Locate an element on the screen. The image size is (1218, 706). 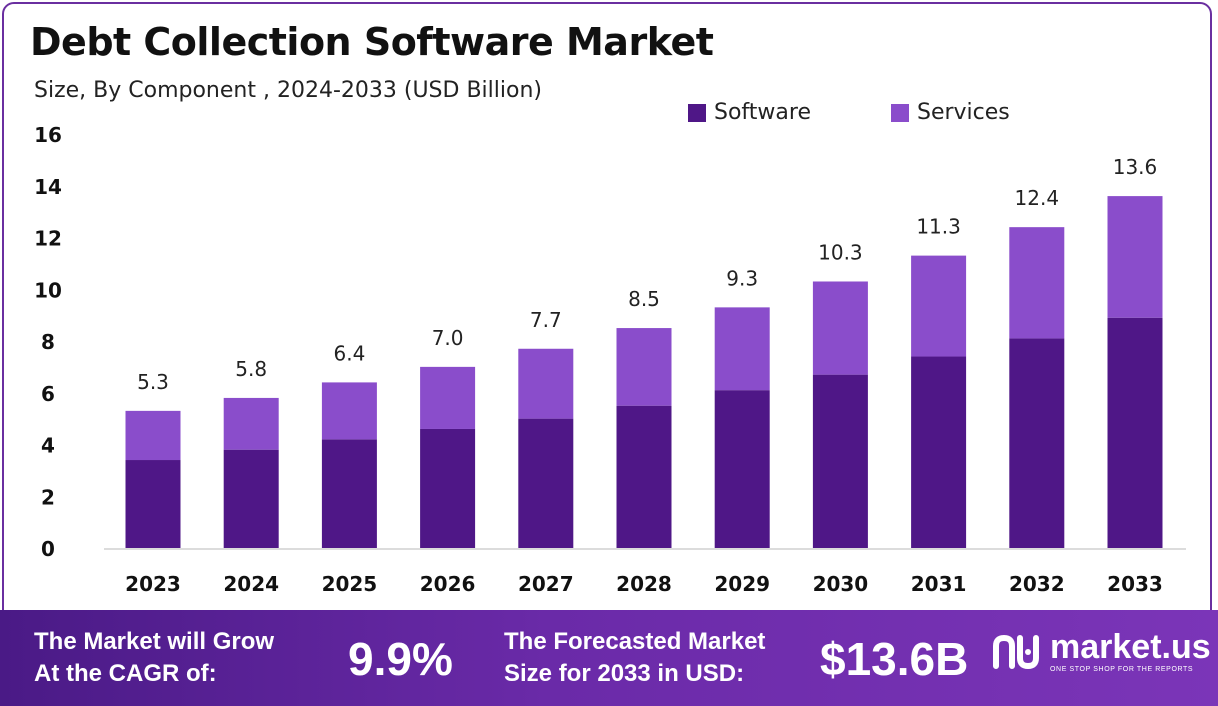
bar-software-2033 is located at coordinates (1135, 432).